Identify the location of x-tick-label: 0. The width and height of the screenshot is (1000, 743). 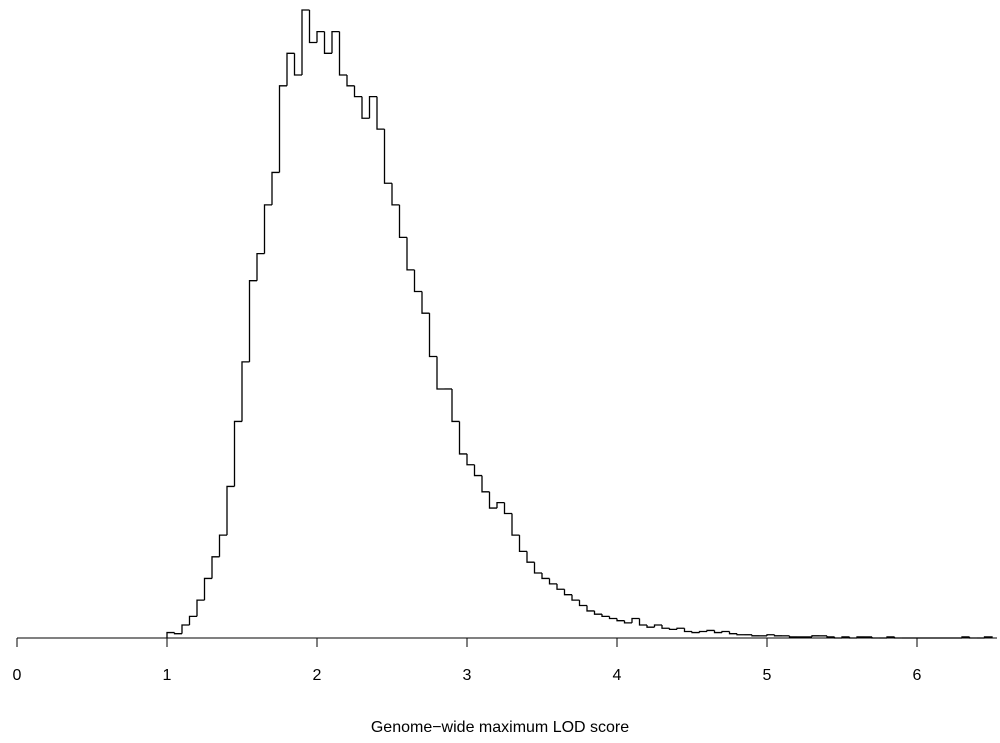
(17, 675).